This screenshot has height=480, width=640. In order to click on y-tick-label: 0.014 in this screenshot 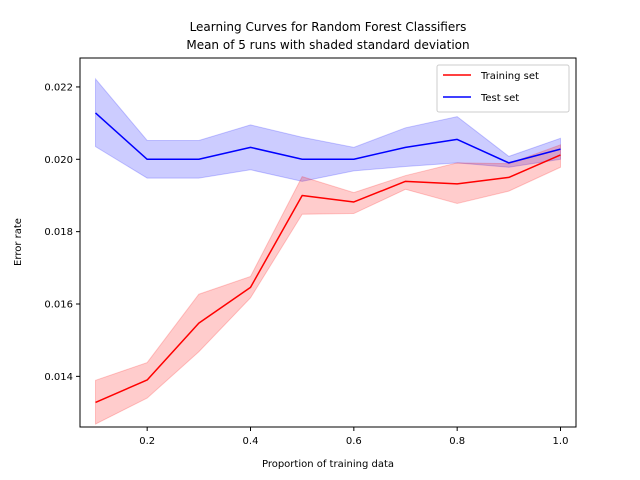, I will do `click(58, 377)`.